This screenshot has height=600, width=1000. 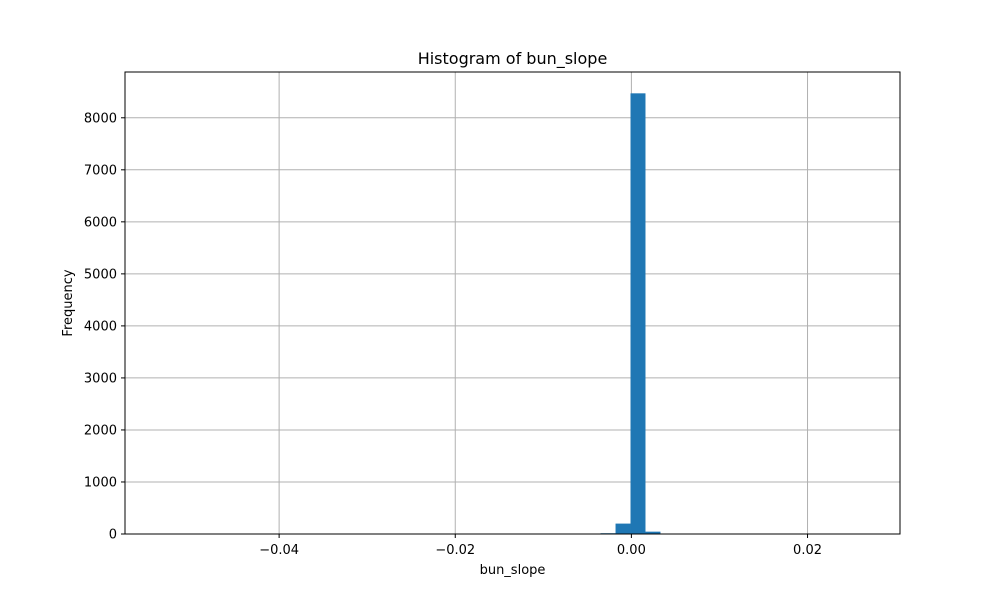 I want to click on y-tick-label: 7000, so click(x=100, y=170).